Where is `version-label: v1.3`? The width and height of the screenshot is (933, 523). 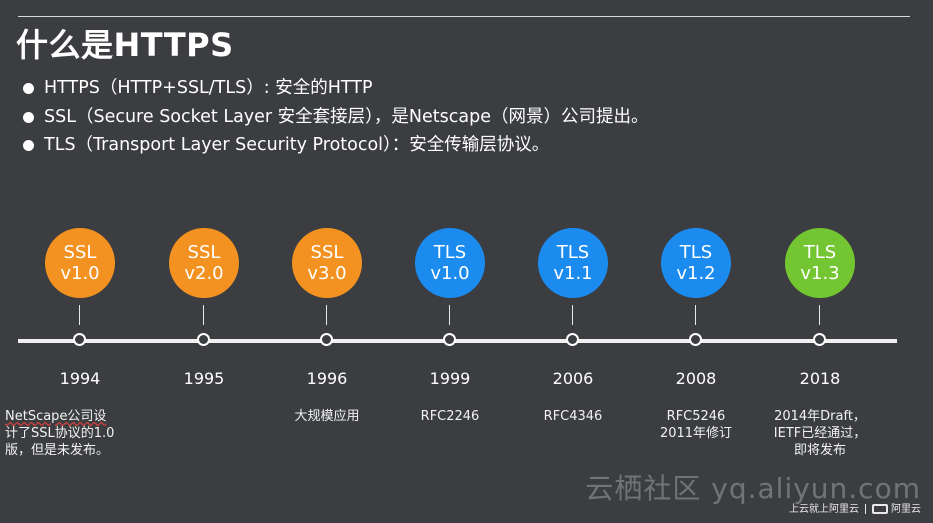 version-label: v1.3 is located at coordinates (820, 273).